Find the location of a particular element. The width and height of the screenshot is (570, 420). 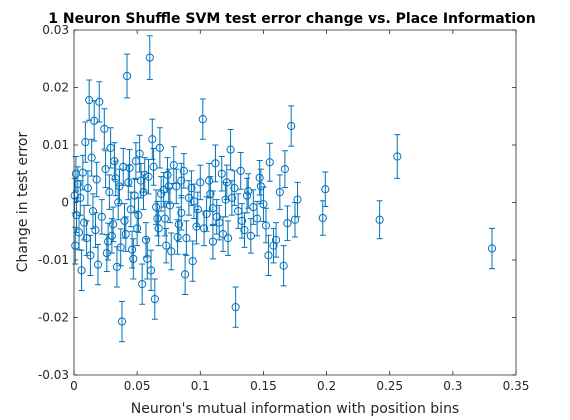

x-tick-label: 0.1 is located at coordinates (200, 386).